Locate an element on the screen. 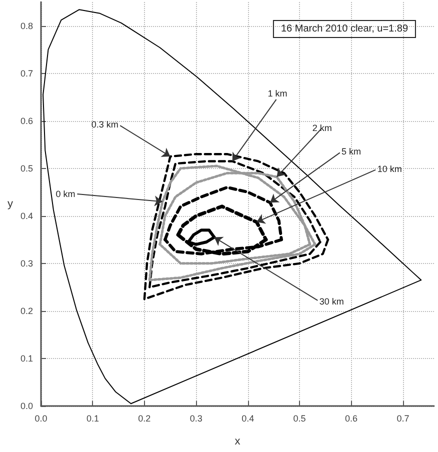 The width and height of the screenshot is (438, 452). y-tick-label: 0.0 is located at coordinates (26, 406).